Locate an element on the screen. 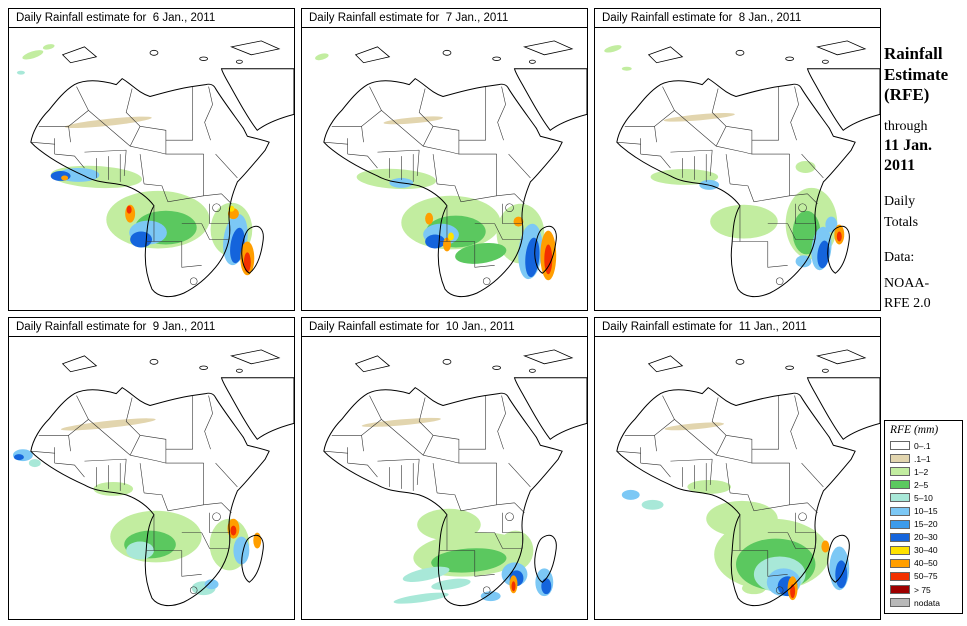 This screenshot has width=967, height=626. legend-label: 1–2 is located at coordinates (921, 471).